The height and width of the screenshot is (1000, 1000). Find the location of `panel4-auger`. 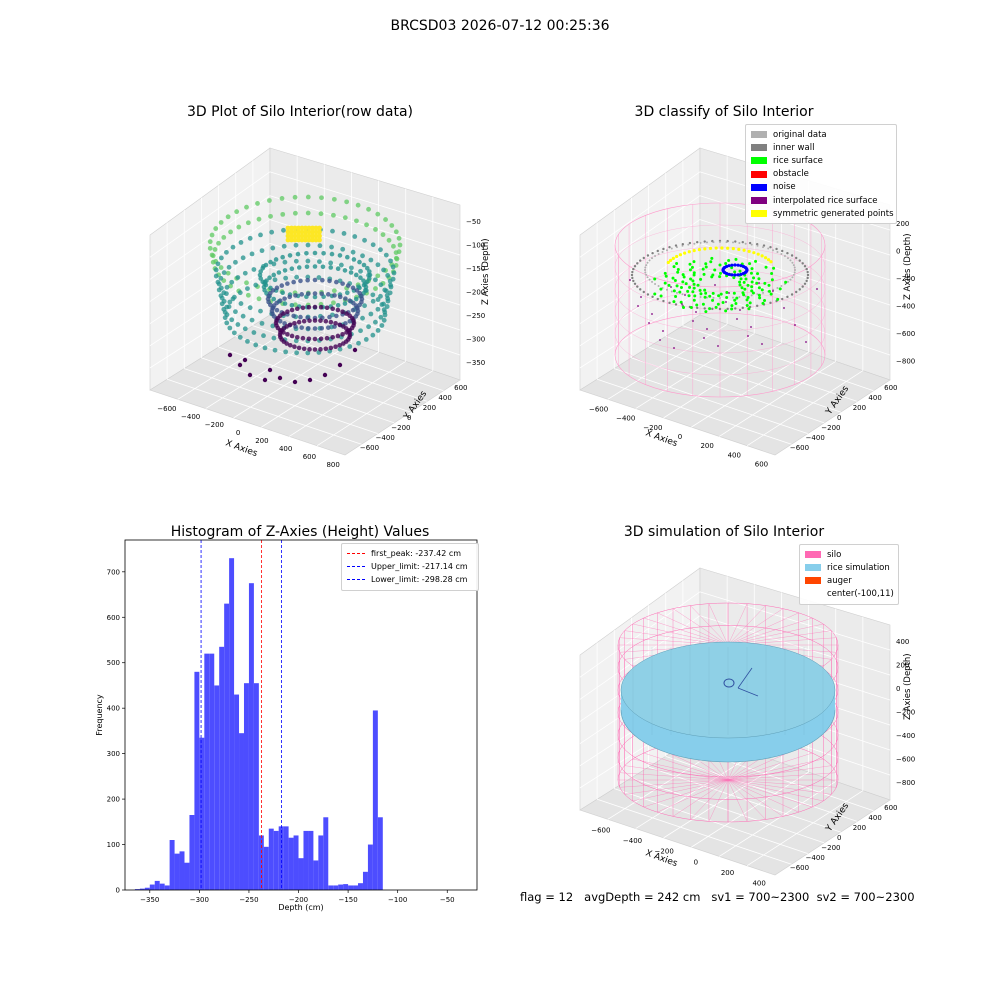

panel4-auger is located at coordinates (748, 692).